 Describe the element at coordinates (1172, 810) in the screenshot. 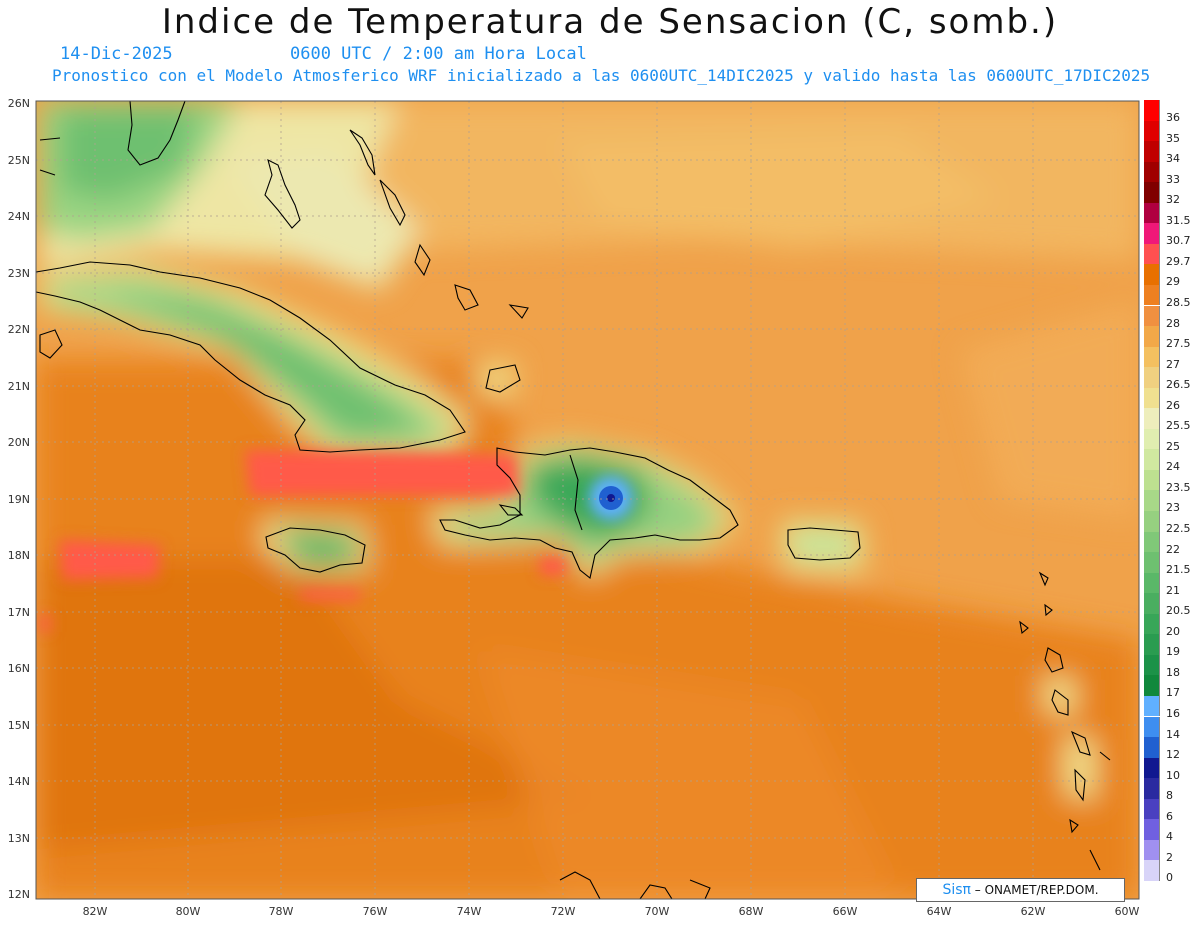

I see `legend-row: 6` at that location.